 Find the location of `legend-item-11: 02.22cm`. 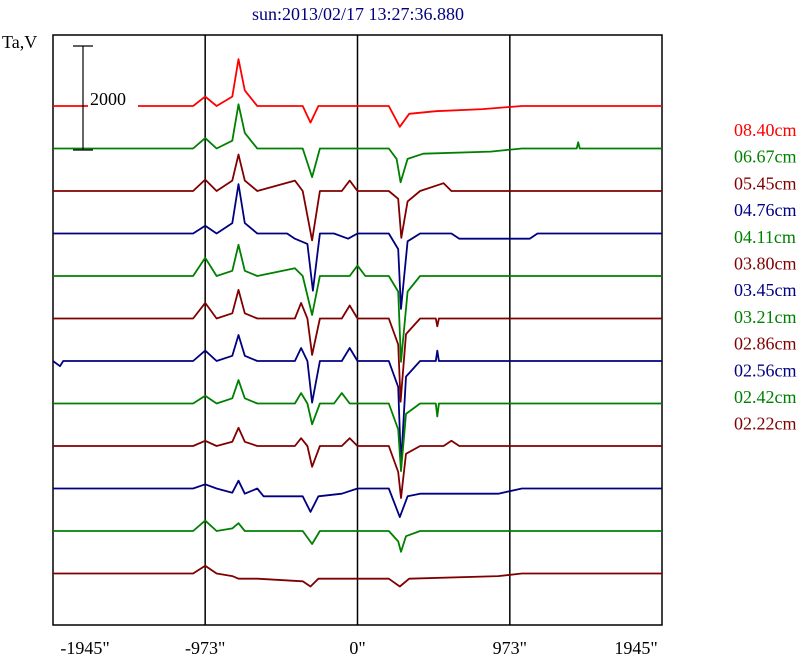

legend-item-11: 02.22cm is located at coordinates (765, 424).